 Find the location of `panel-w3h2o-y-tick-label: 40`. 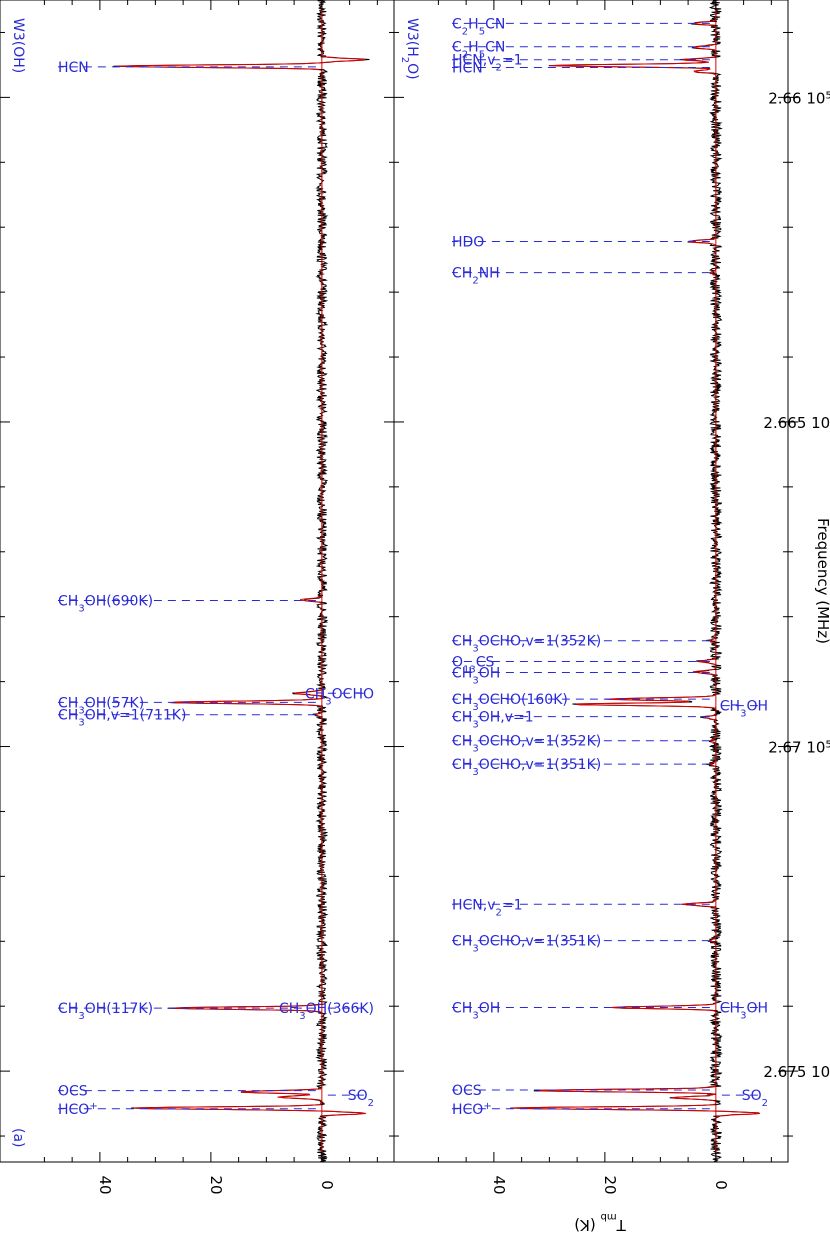

panel-w3h2o-y-tick-label: 40 is located at coordinates (499, 1184).